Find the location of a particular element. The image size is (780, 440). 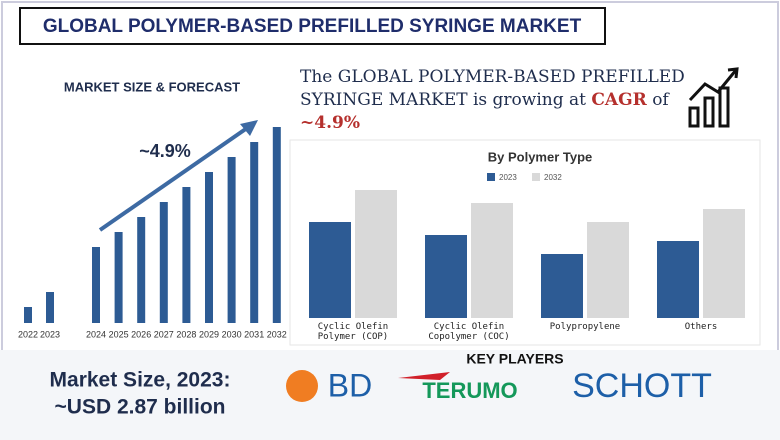

player: TERUMO is located at coordinates (469, 390).